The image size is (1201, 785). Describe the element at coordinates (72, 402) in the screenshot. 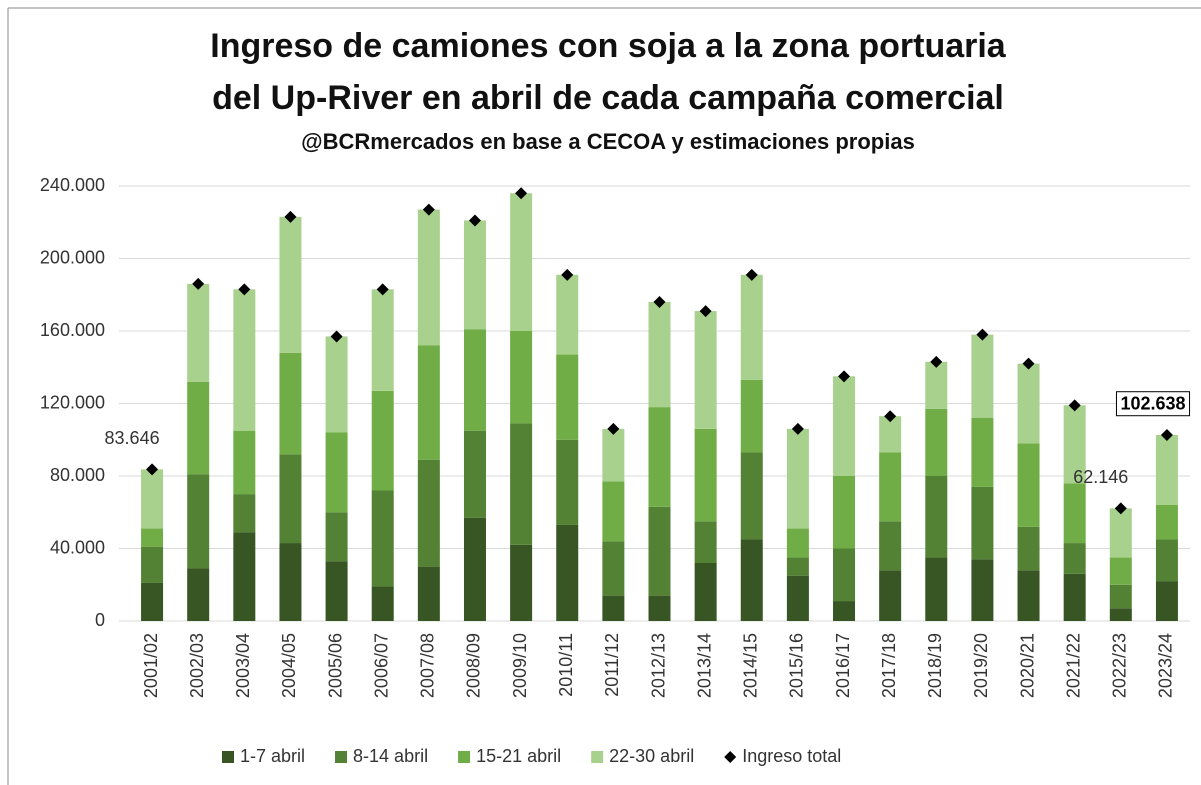

I see `y-tick-label: 120.000` at that location.